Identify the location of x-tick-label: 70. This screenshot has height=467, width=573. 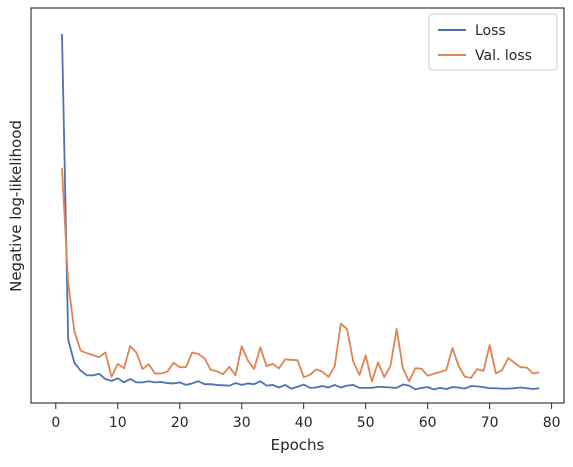
(490, 423).